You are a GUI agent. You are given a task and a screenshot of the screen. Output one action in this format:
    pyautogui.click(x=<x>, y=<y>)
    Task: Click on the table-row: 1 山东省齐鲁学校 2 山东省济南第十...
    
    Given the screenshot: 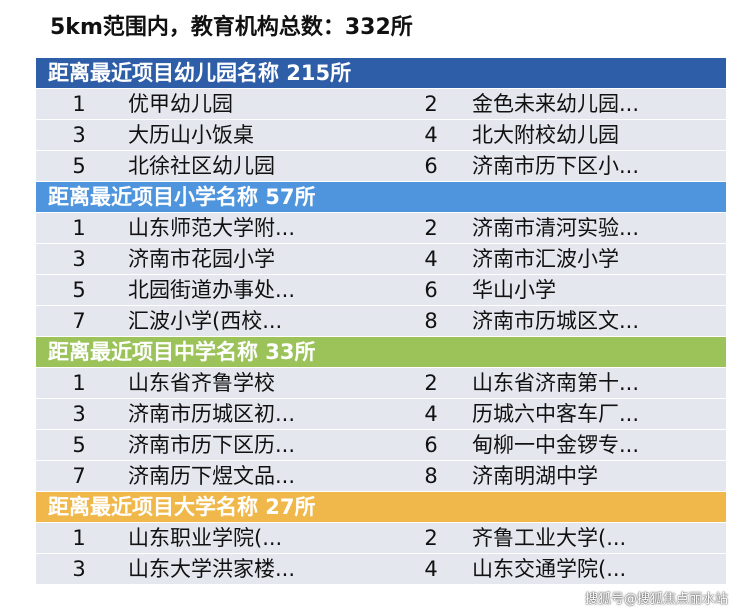 What is the action you would take?
    pyautogui.click(x=381, y=383)
    